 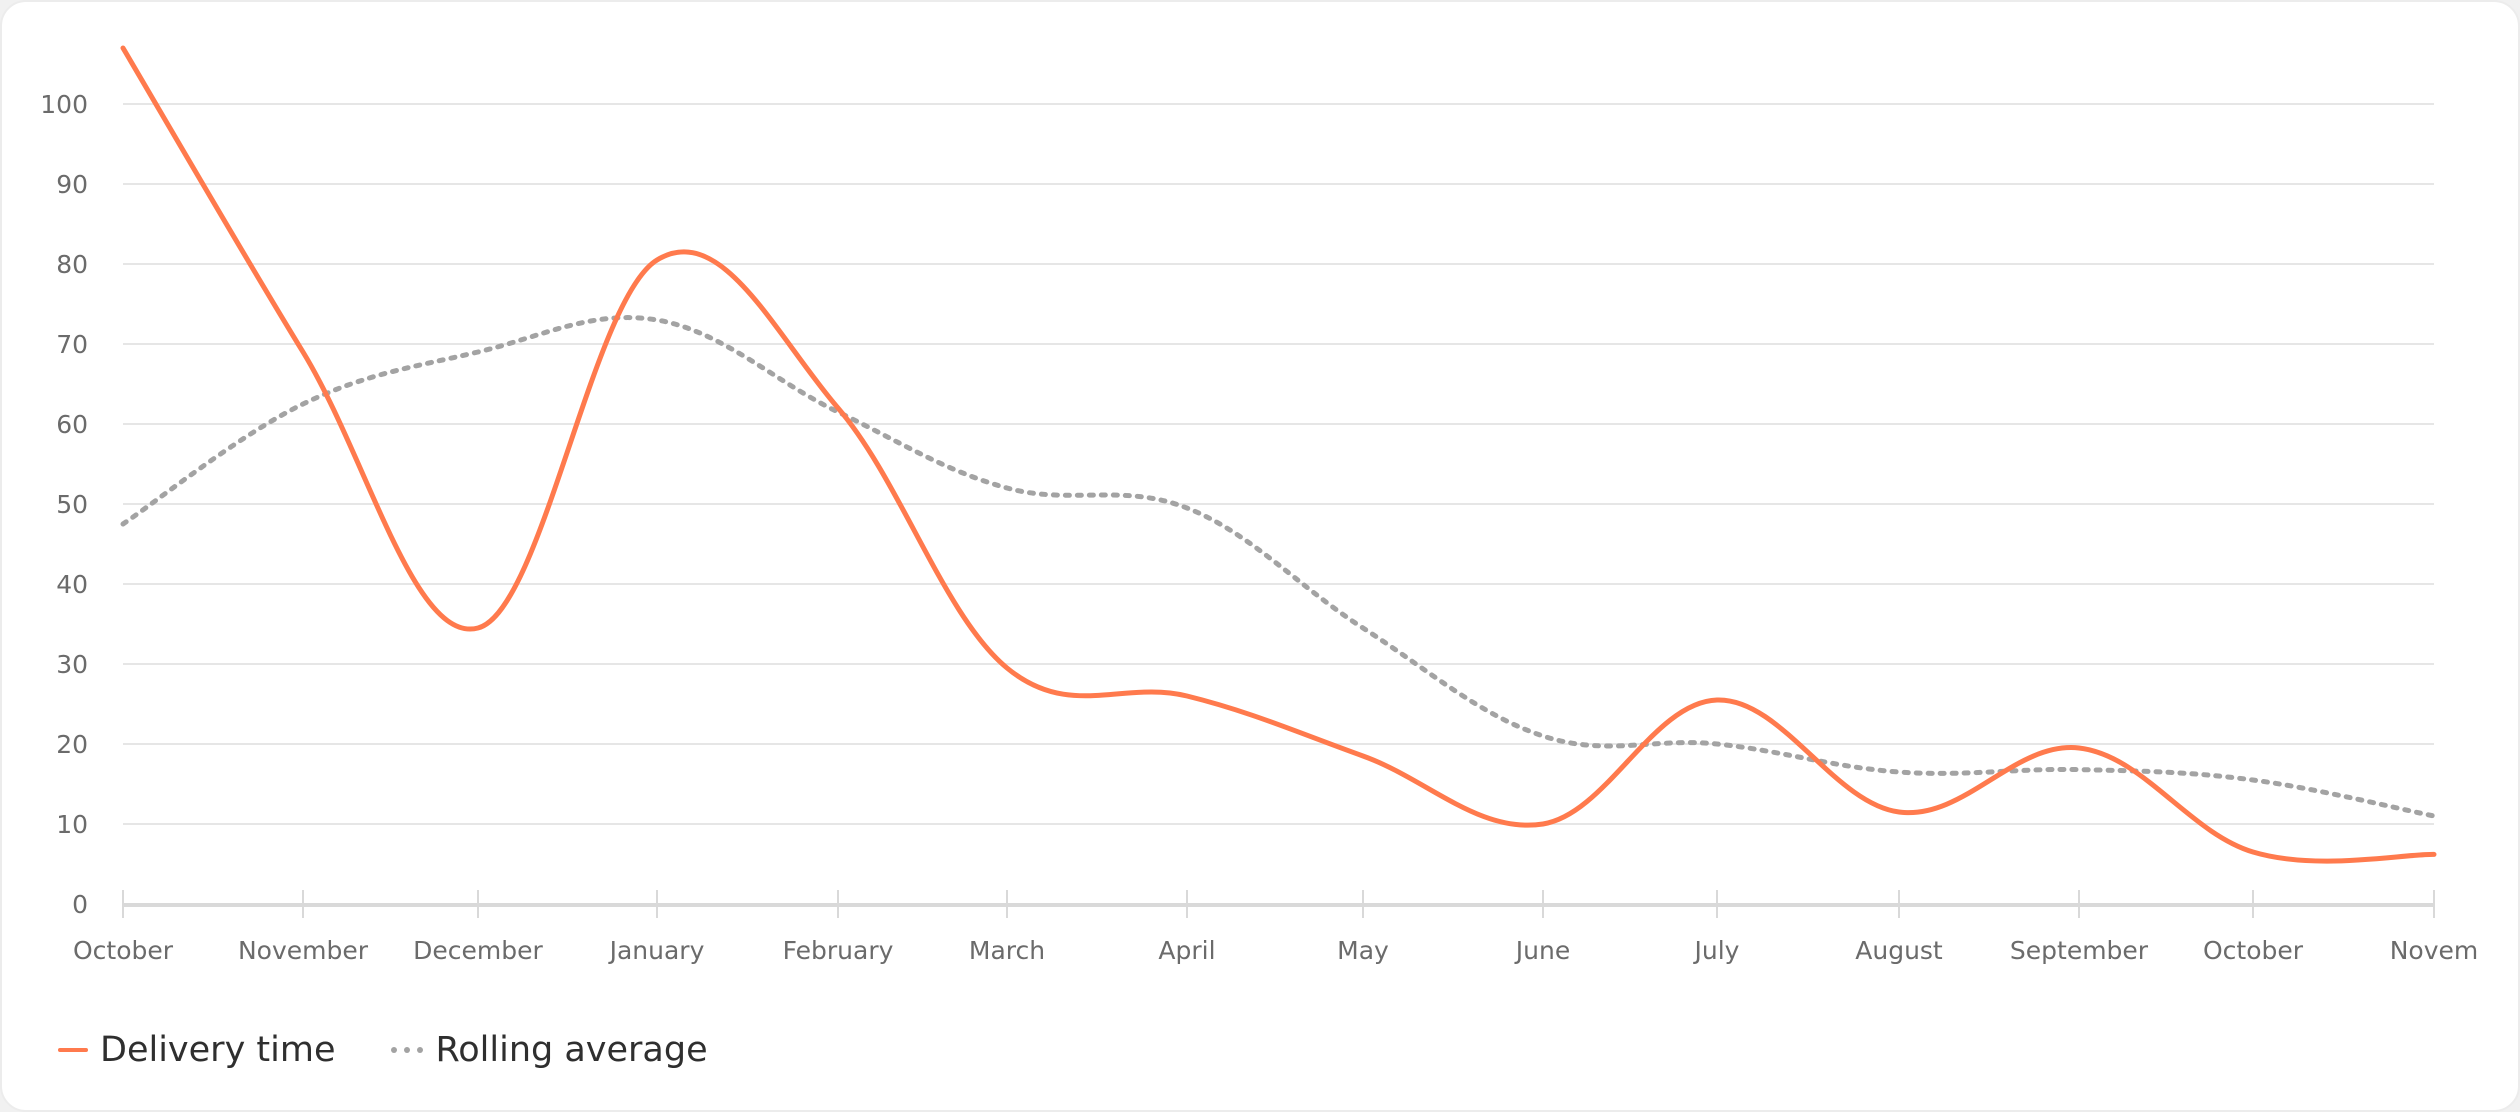 I want to click on y-tick-label: 80, so click(x=72, y=264).